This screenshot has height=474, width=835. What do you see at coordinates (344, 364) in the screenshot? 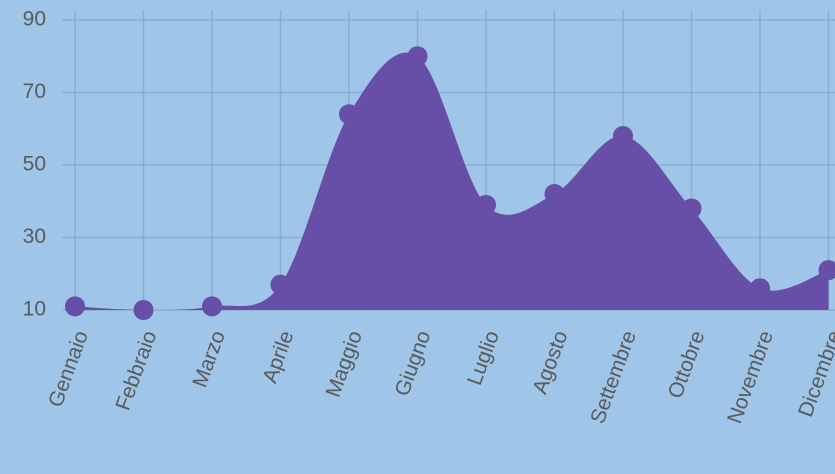
I see `x-tick-label: Maggio` at bounding box center [344, 364].